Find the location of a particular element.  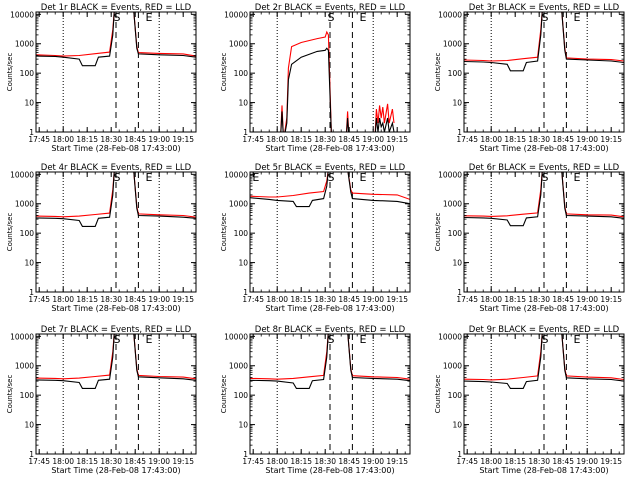

y-axis-label: Counts/sec is located at coordinates (224, 394).